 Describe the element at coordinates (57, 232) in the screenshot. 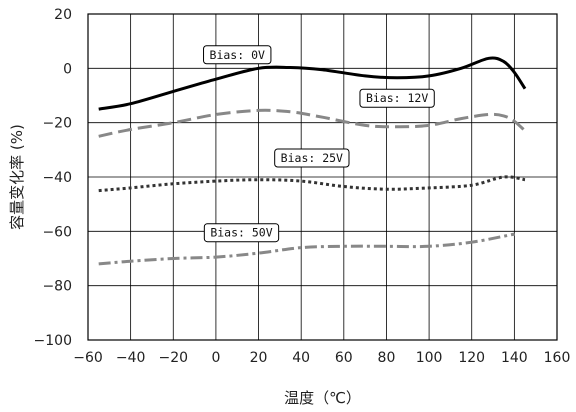

I see `y-tick-label: −60` at that location.